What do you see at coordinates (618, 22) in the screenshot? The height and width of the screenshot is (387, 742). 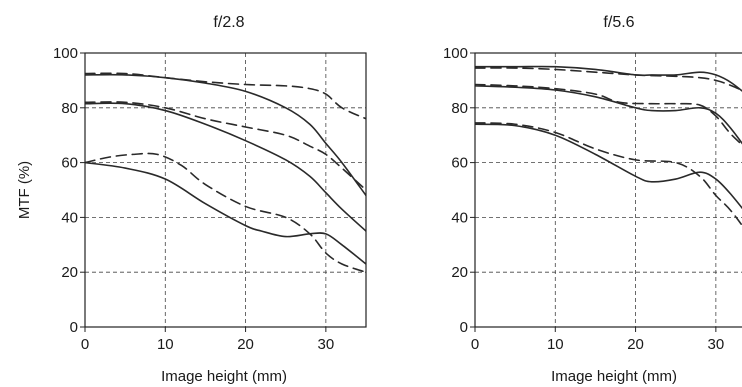 I see `chart-title: f/5.6` at bounding box center [618, 22].